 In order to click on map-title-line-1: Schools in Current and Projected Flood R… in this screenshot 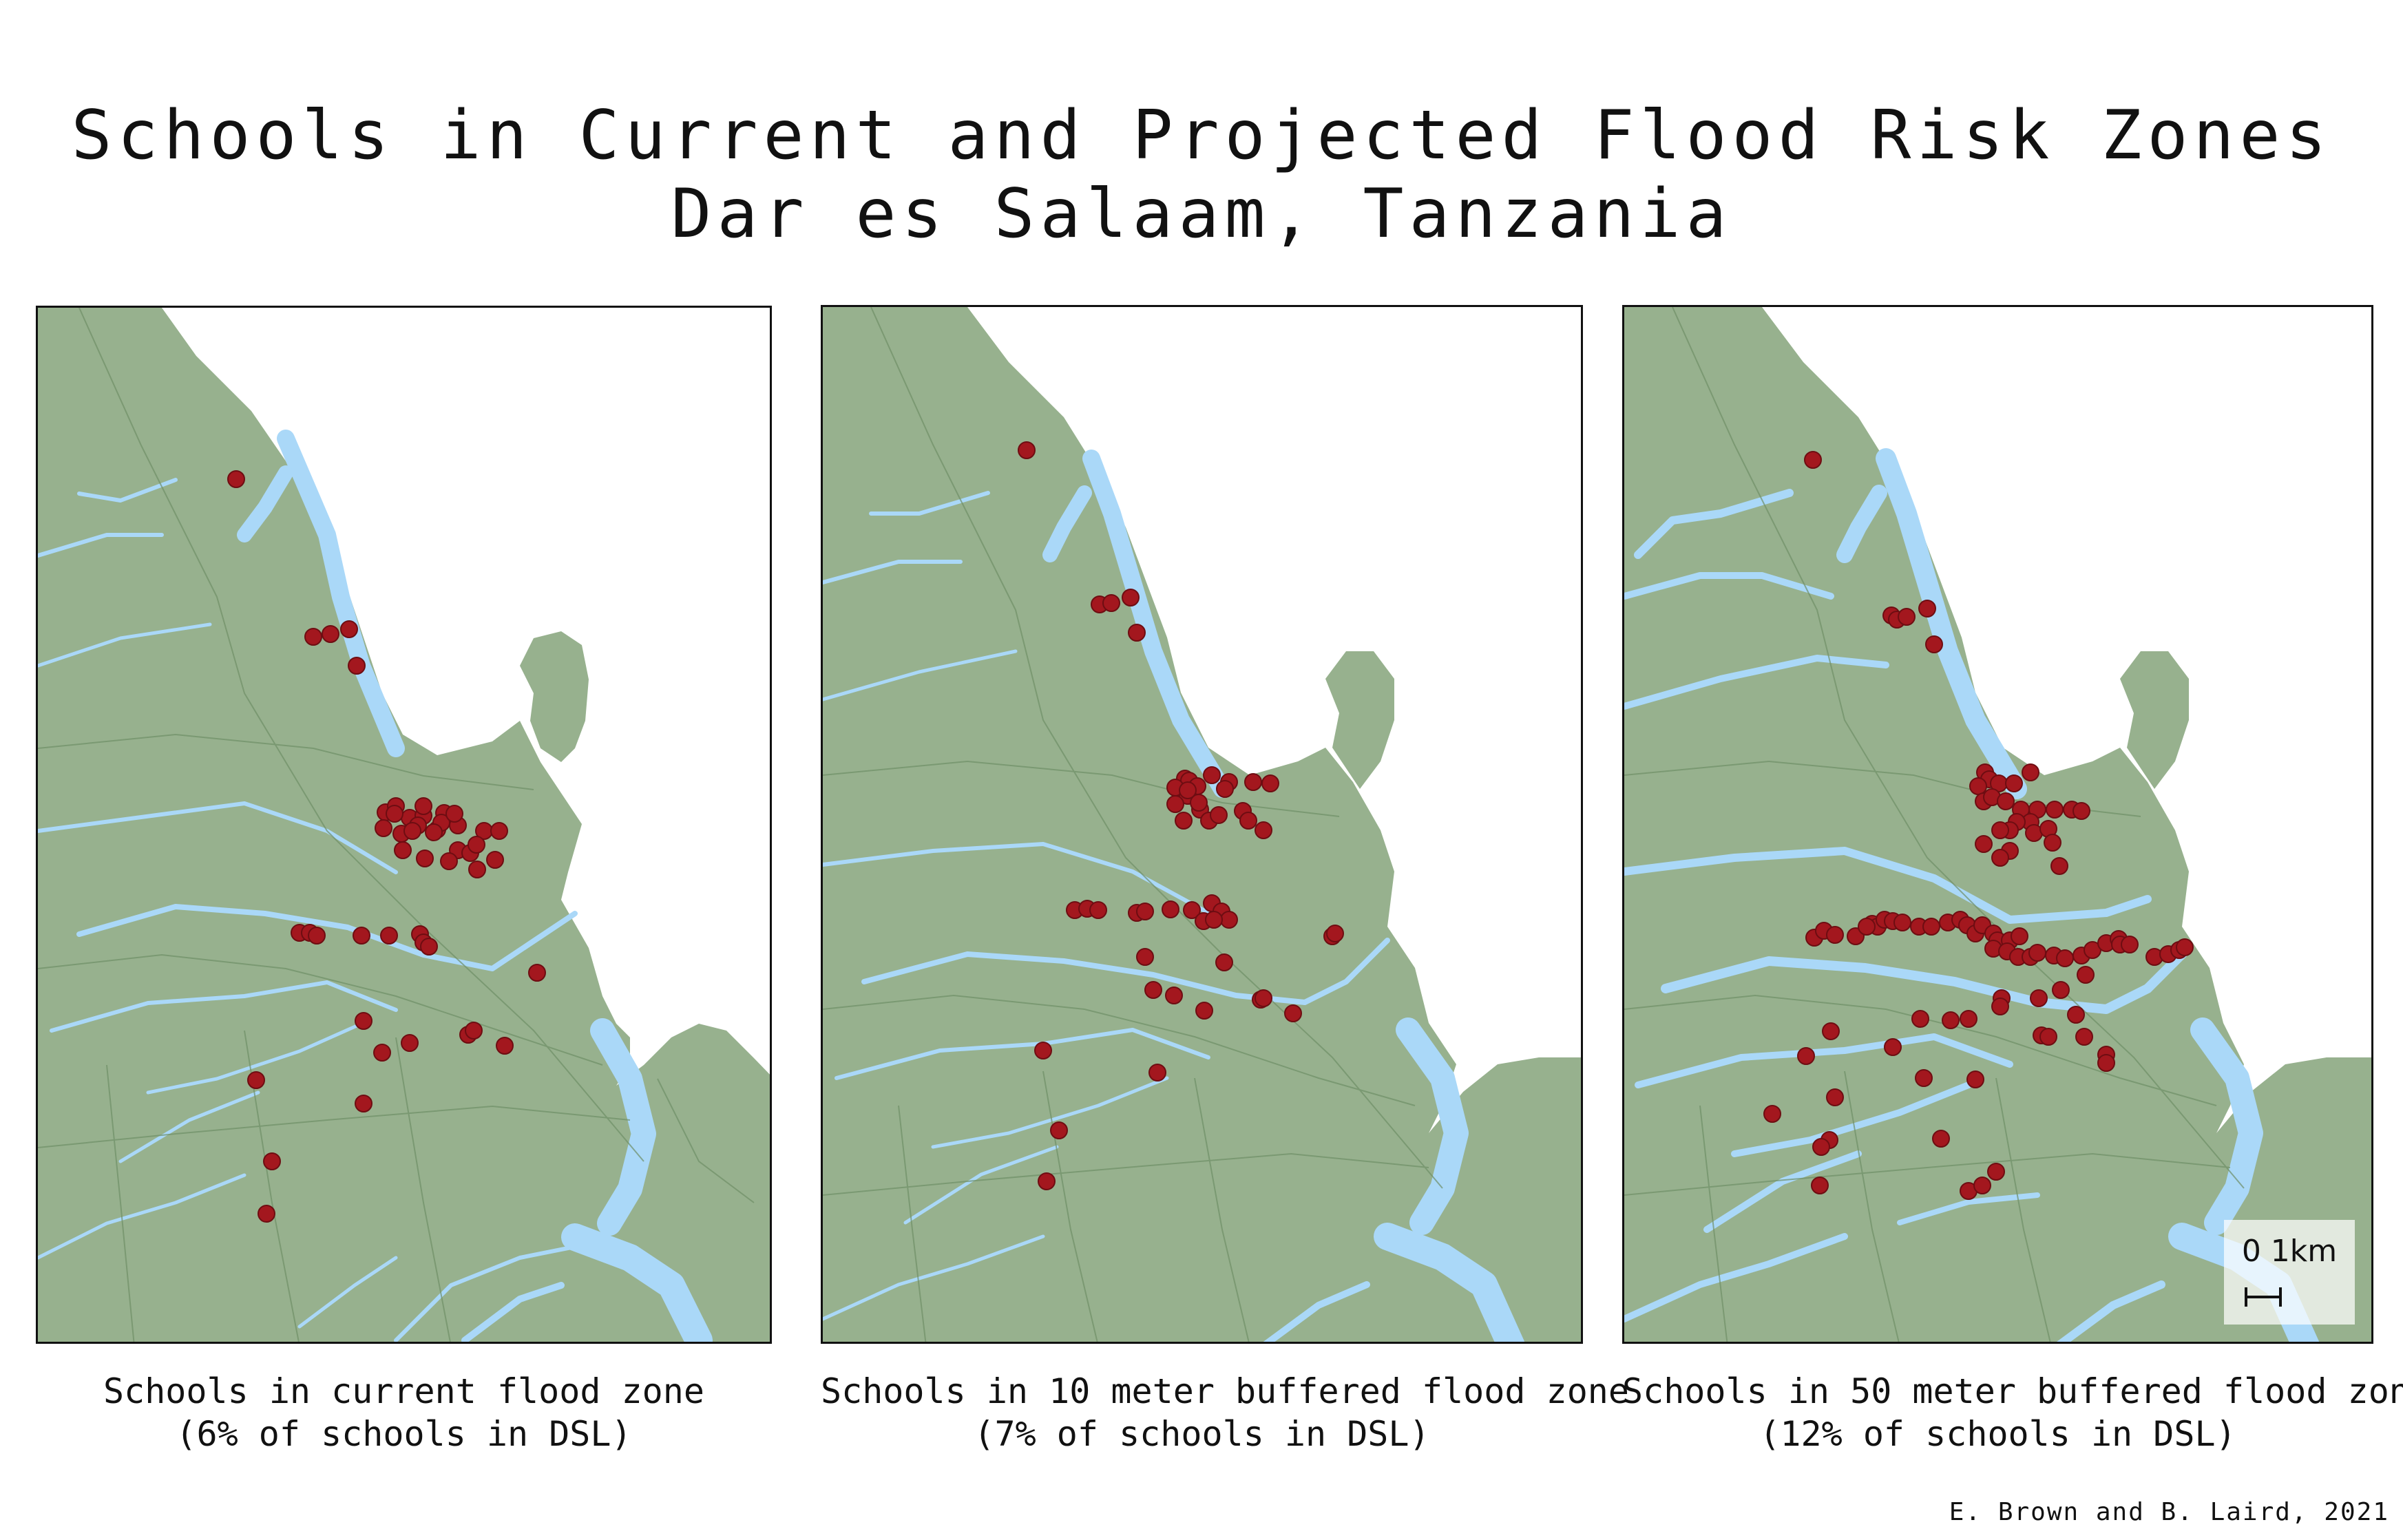, I will do `click(1201, 135)`.